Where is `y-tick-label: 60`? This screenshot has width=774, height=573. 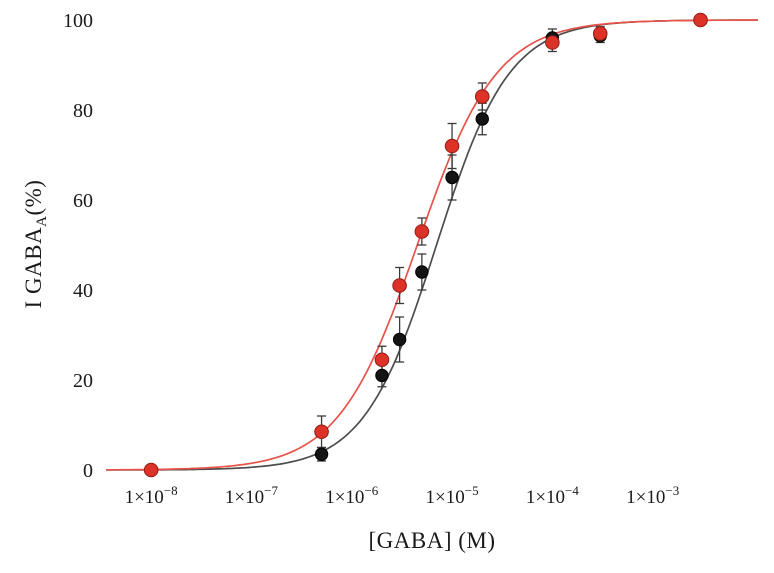 y-tick-label: 60 is located at coordinates (83, 201).